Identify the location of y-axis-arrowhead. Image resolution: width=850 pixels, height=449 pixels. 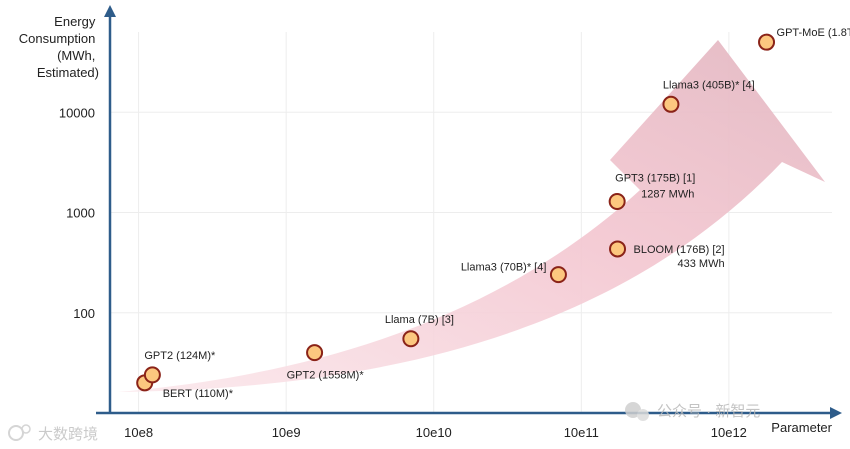
(110, 11).